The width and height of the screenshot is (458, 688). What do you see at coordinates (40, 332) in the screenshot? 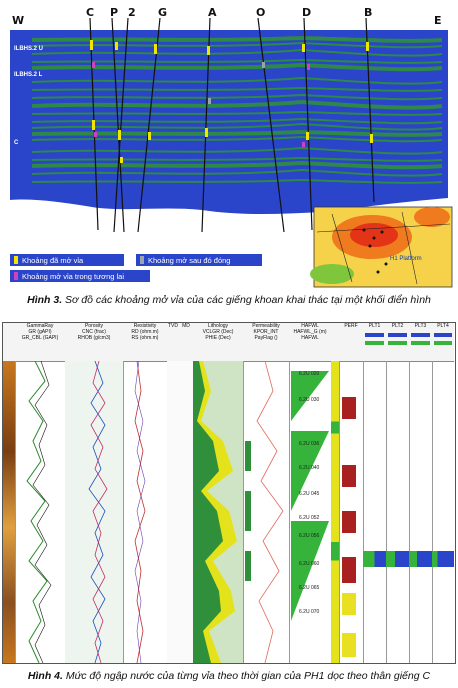
I see `gamma-sub: GR (gAPI)` at bounding box center [40, 332].